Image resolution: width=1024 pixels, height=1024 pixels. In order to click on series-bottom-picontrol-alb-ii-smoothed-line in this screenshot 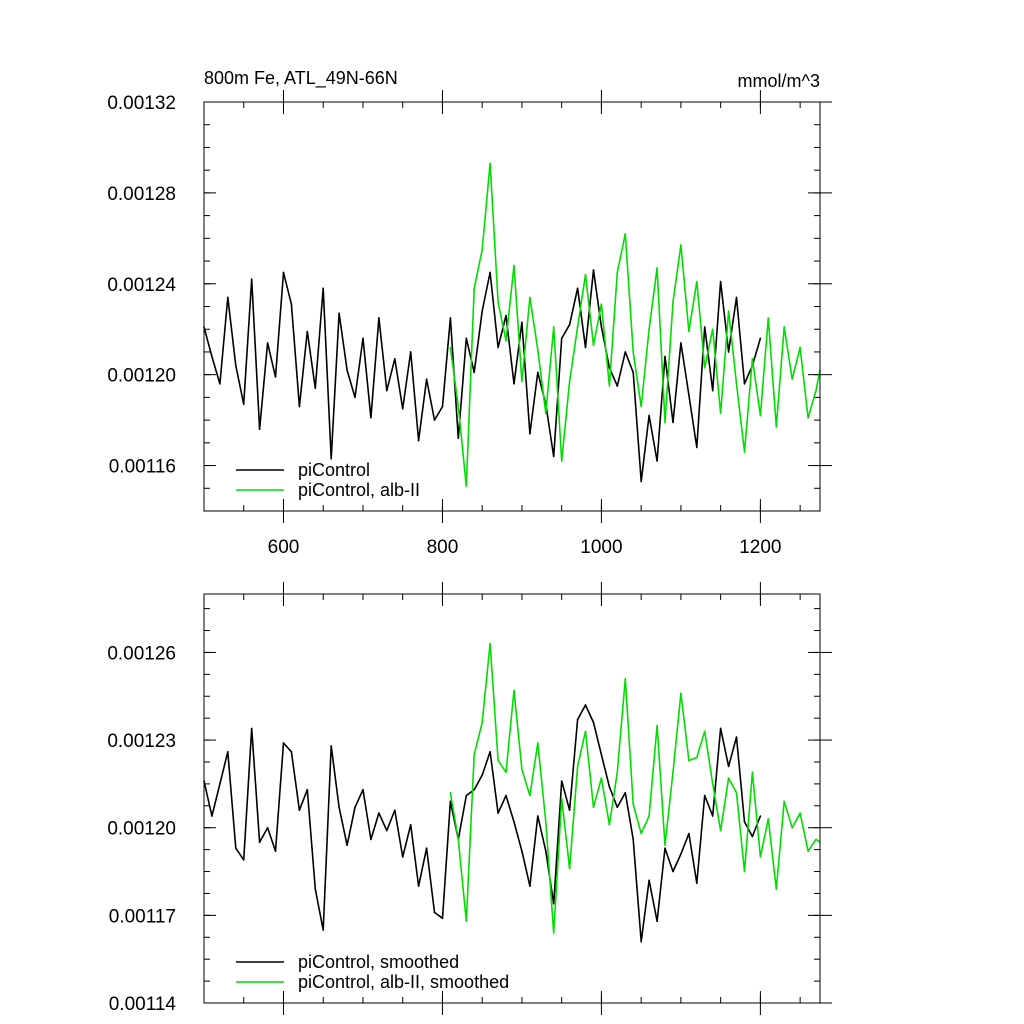, I will do `click(635, 788)`.